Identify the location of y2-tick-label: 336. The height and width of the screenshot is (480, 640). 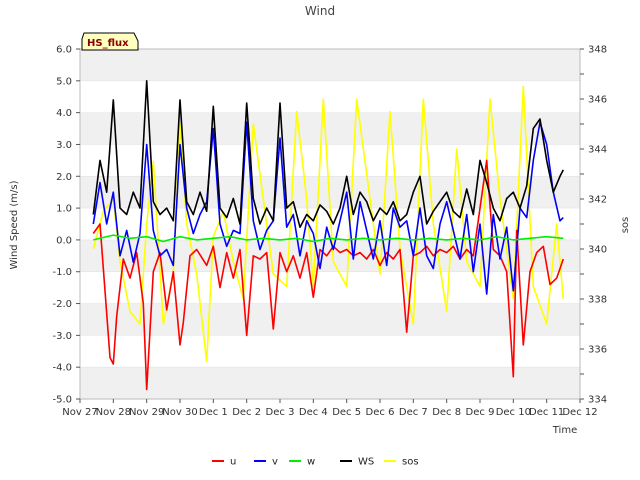
(597, 350).